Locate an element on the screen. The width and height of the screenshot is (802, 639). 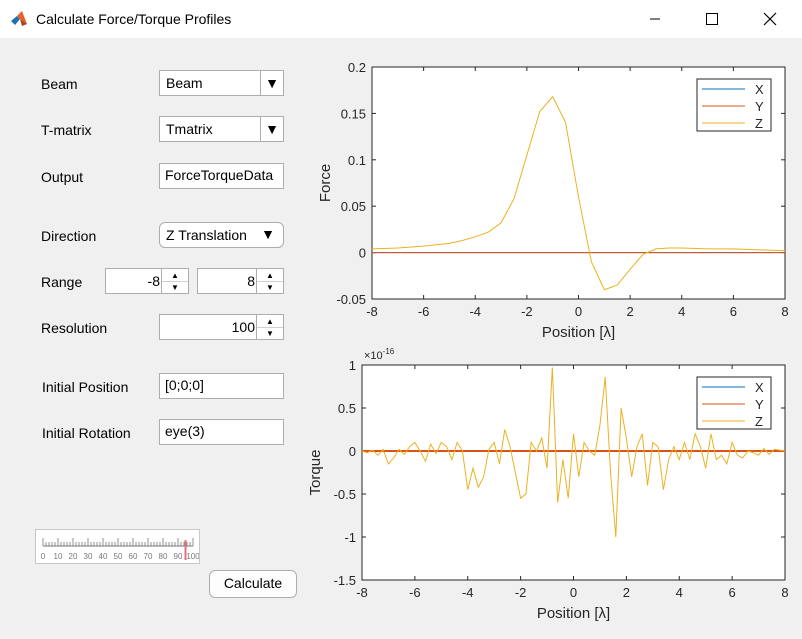
series-line-z is located at coordinates (573, 452).